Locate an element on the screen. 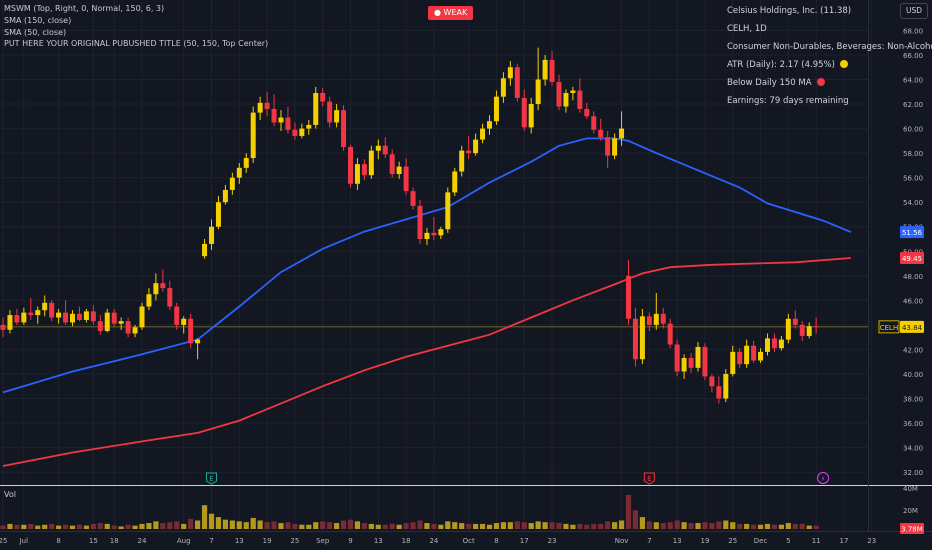 This screenshot has width=932, height=550. price-tick-label: 62.00 is located at coordinates (913, 105).